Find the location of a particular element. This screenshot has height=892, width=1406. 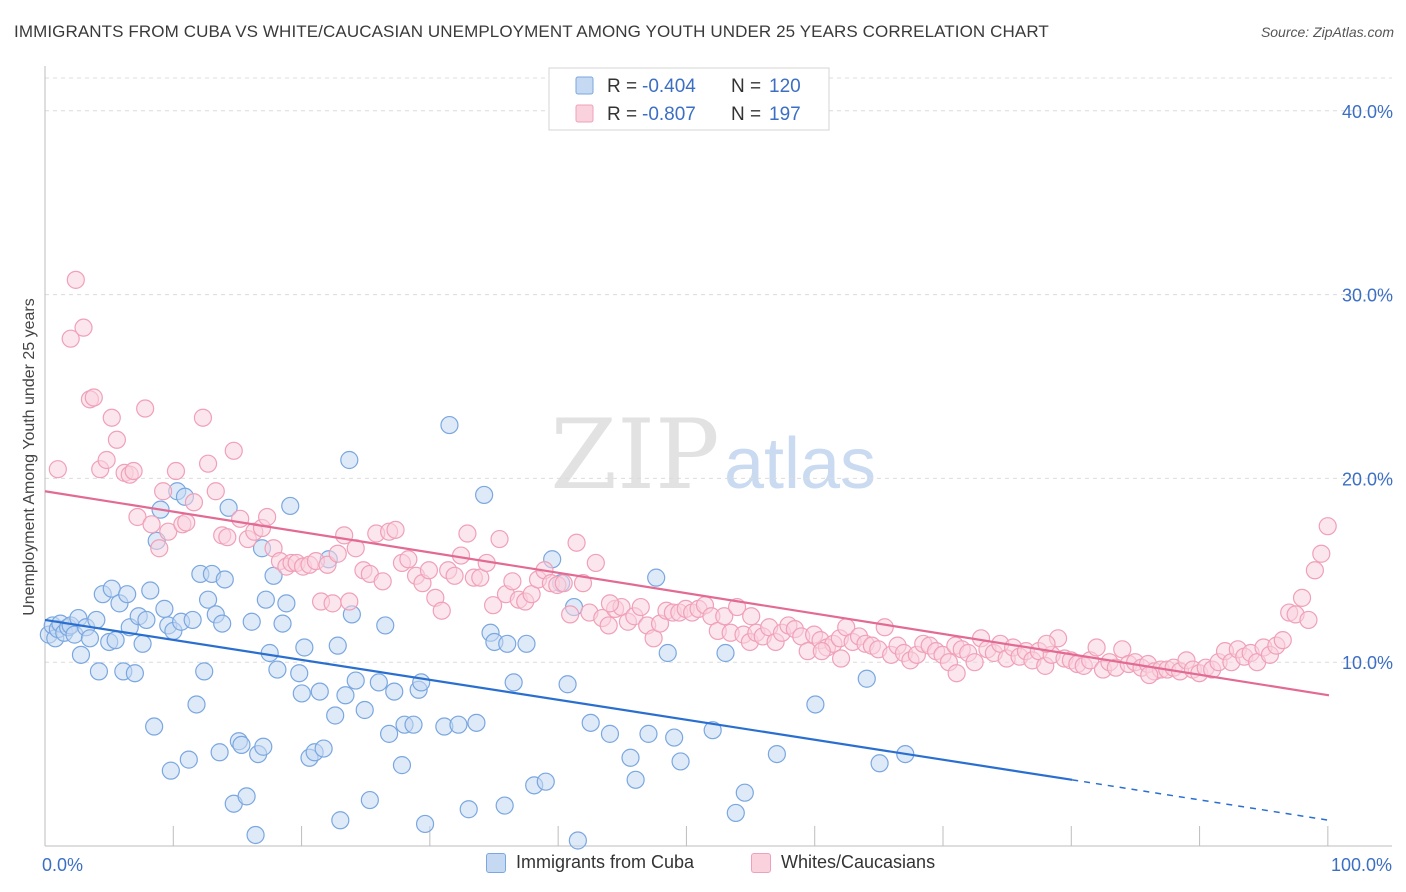

watermark-atlas: atlas is located at coordinates (800, 464).